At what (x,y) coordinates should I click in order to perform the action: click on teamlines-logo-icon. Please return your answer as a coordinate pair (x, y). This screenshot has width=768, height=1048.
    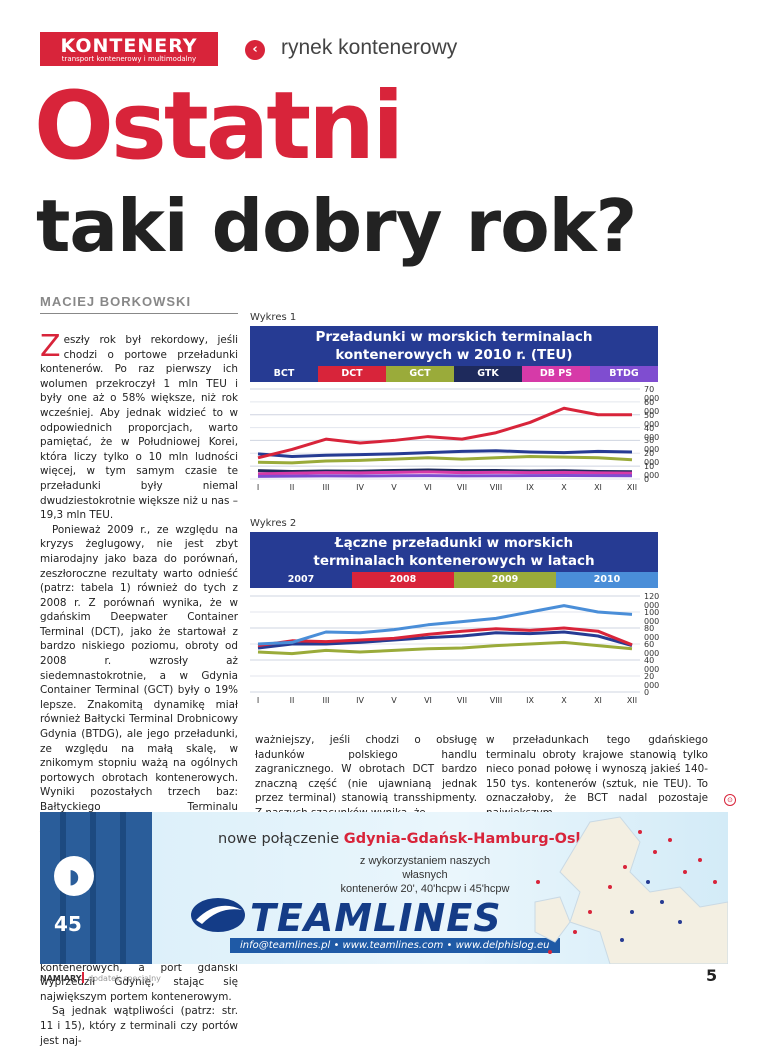
    Looking at the image, I should click on (218, 915).